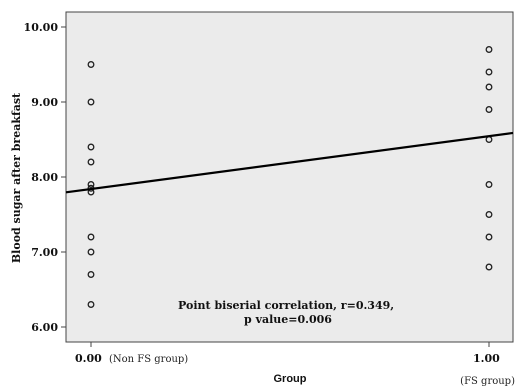 The height and width of the screenshot is (387, 521). I want to click on y-tick-label: 10.00, so click(41, 27).